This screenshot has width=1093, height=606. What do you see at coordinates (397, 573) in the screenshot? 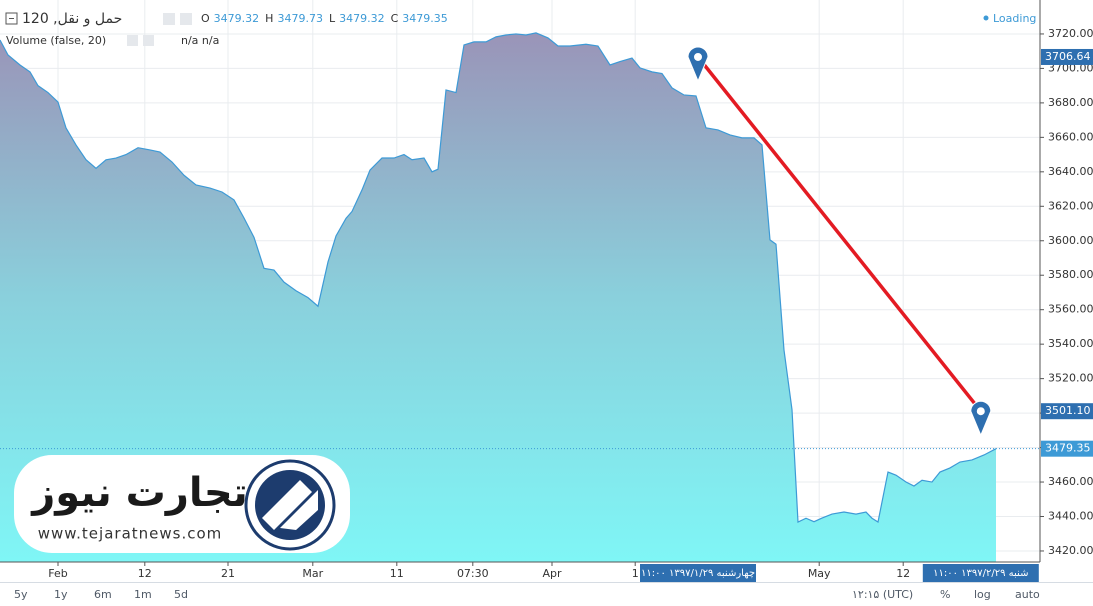
I see `x-tick-label: 11` at bounding box center [397, 573].